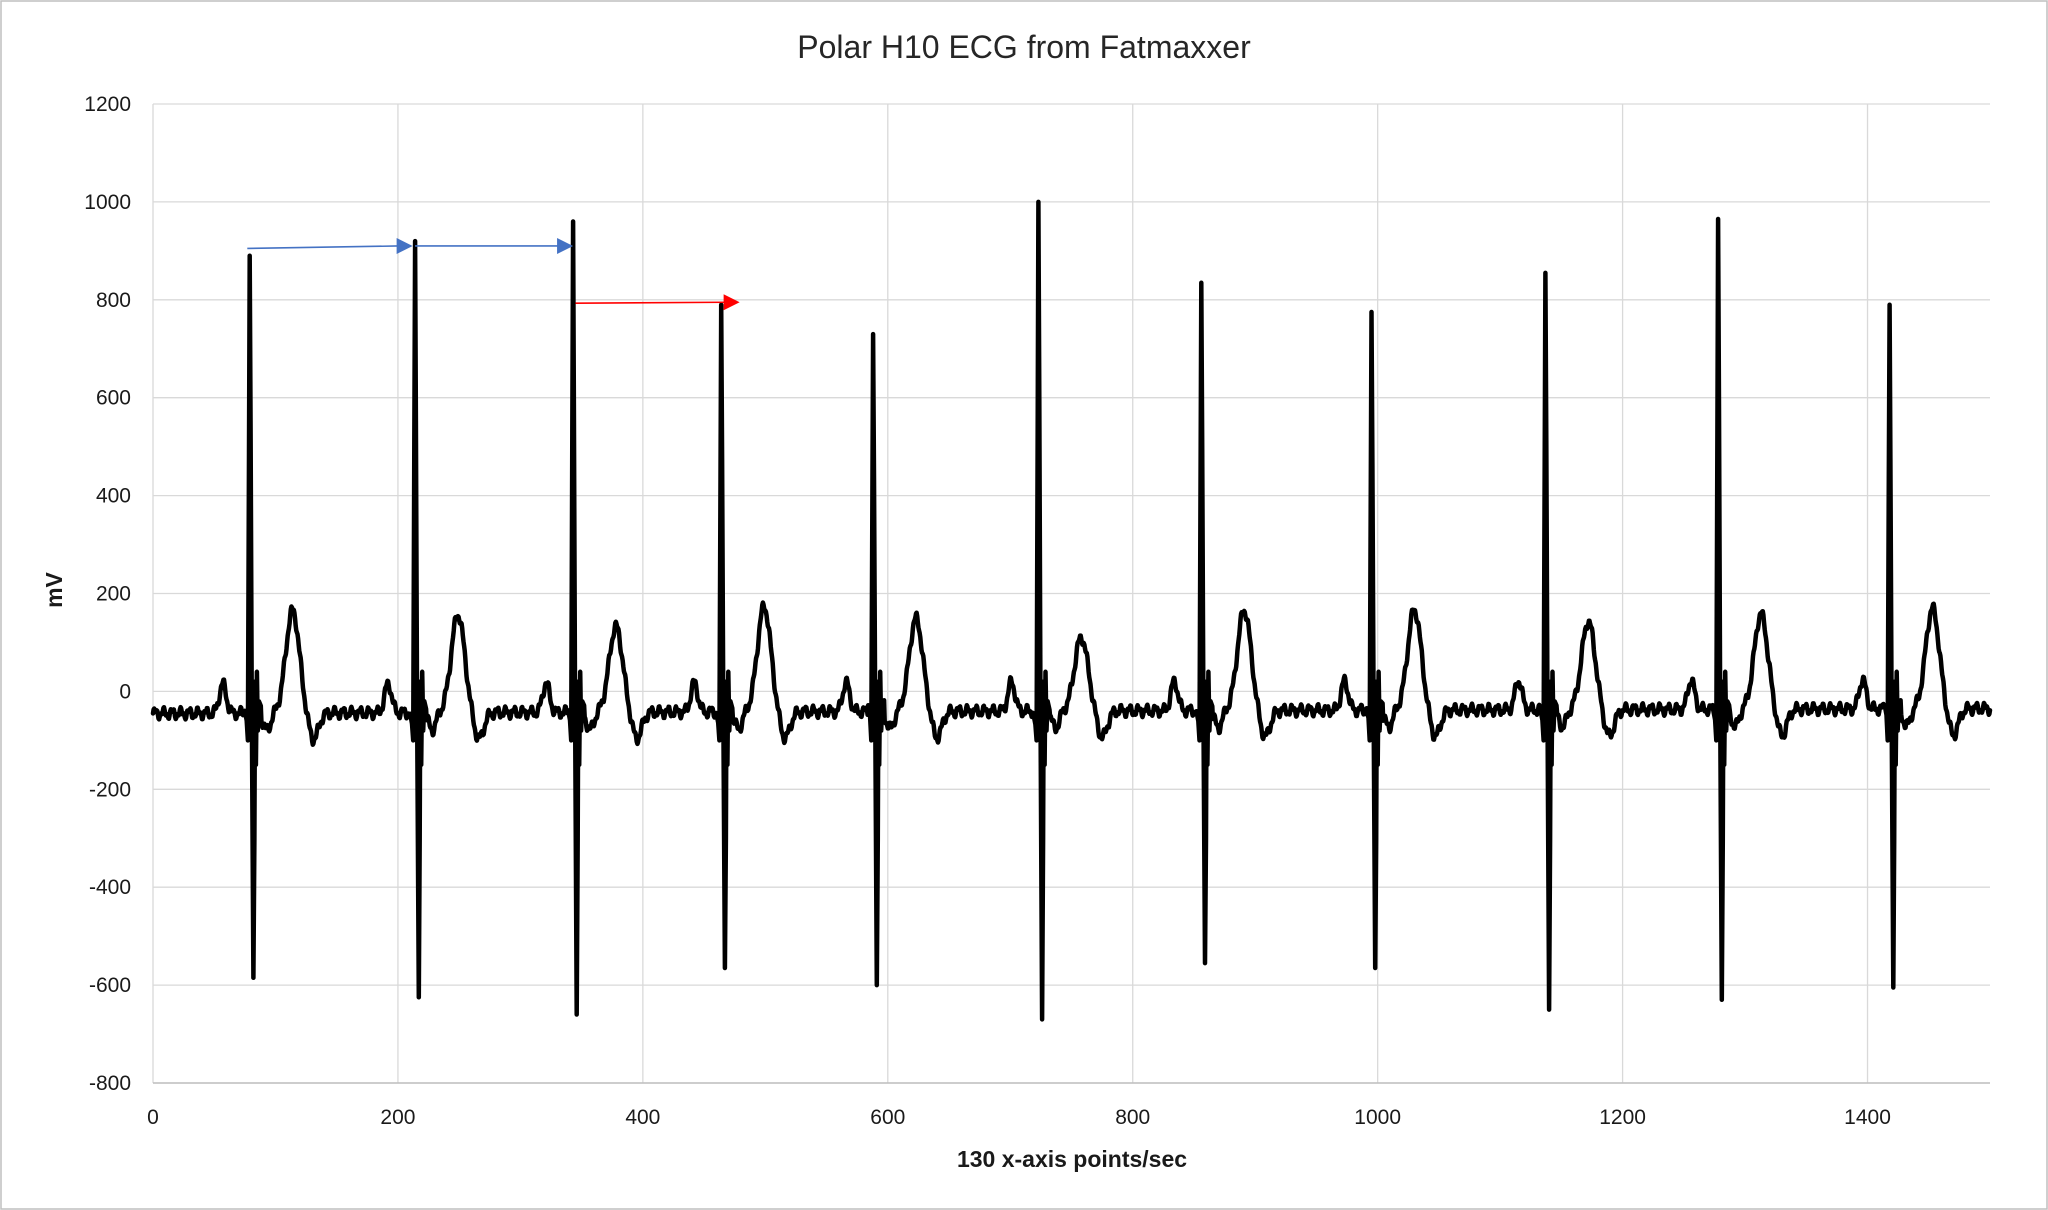  I want to click on y-tick-labels: -800 -600 -400 -200 0 200 400 600 800 1000 1200, so click(107, 594).